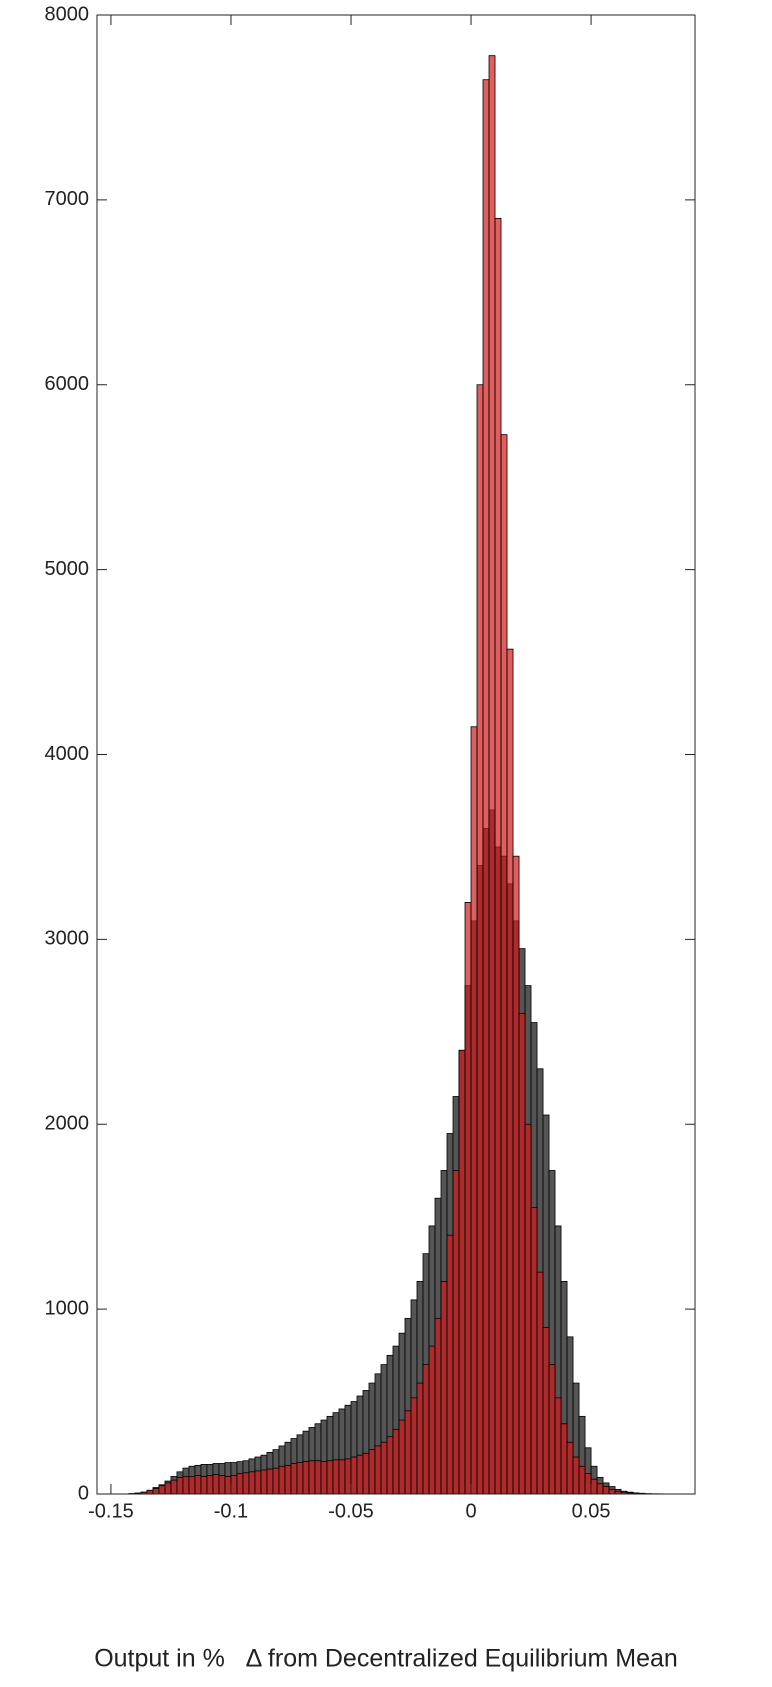 This screenshot has height=1687, width=772. I want to click on y-tick-label: 3000, so click(67, 939).